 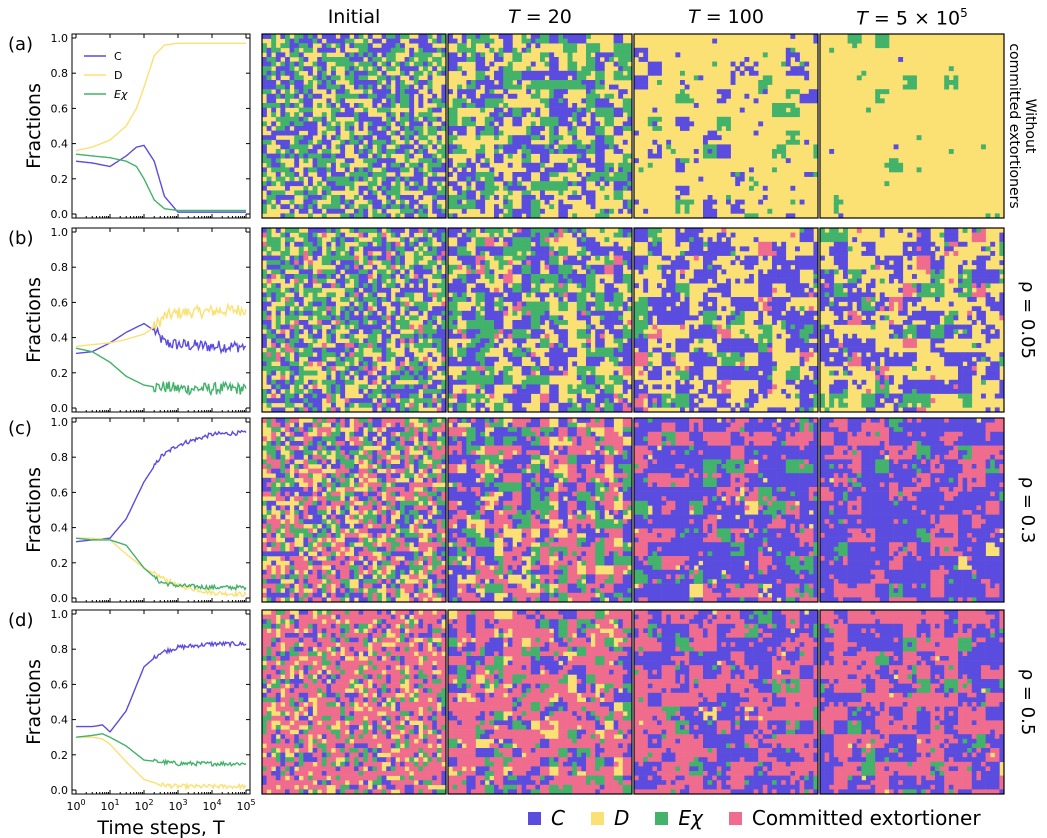 What do you see at coordinates (726, 17) in the screenshot?
I see `column-title-t100: T = 100` at bounding box center [726, 17].